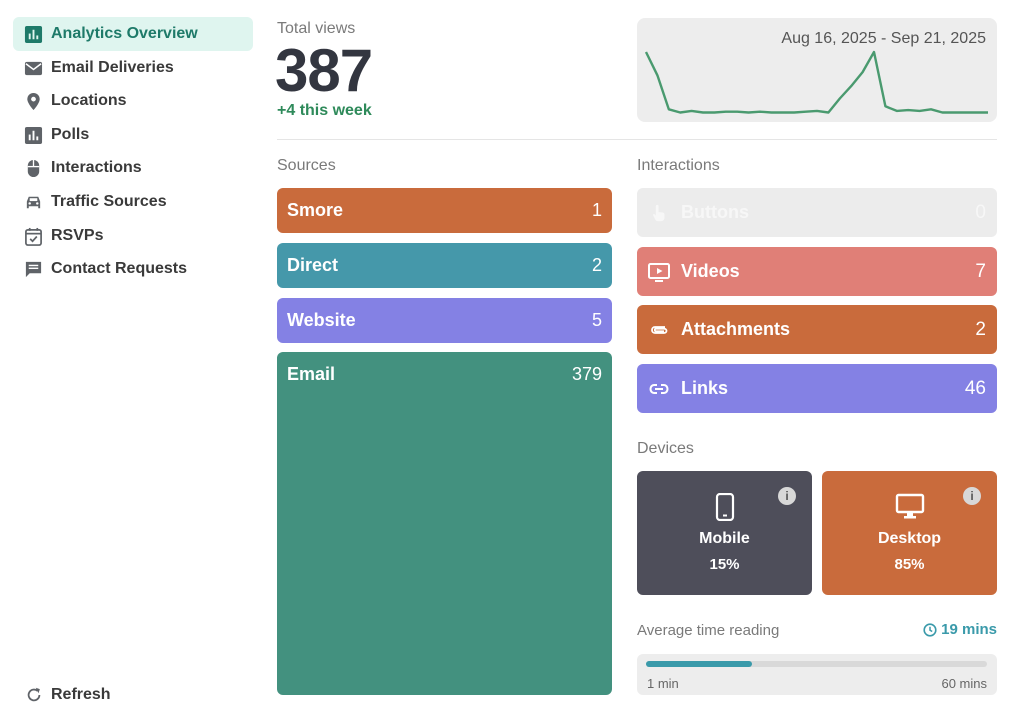 The image size is (1024, 727). What do you see at coordinates (678, 165) in the screenshot?
I see `interactions-label: Interactions` at bounding box center [678, 165].